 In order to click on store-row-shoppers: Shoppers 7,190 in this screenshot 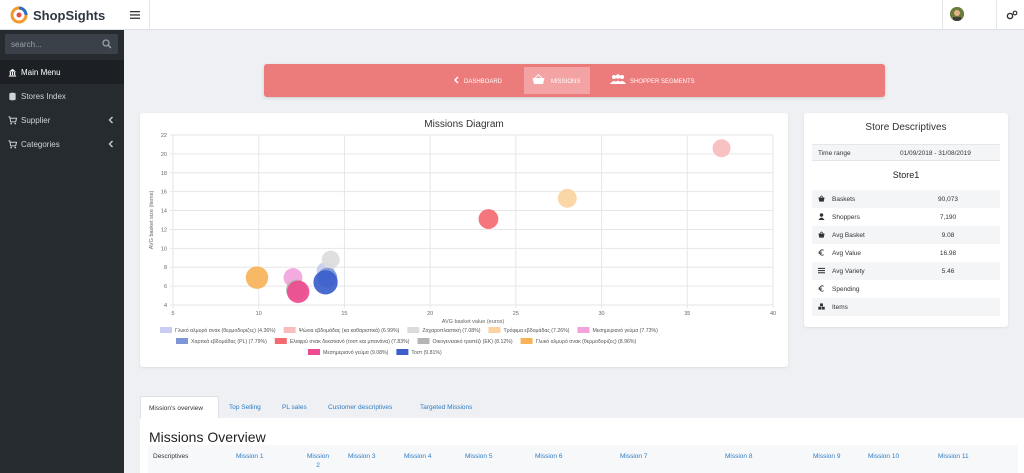, I will do `click(906, 217)`.